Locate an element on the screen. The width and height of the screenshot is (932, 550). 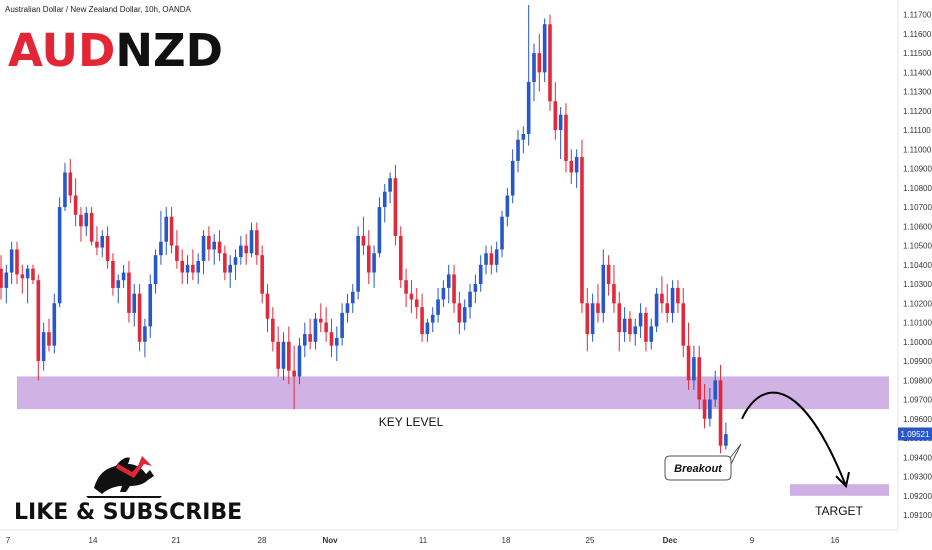
price-tick-label: 1.10400 is located at coordinates (917, 265).